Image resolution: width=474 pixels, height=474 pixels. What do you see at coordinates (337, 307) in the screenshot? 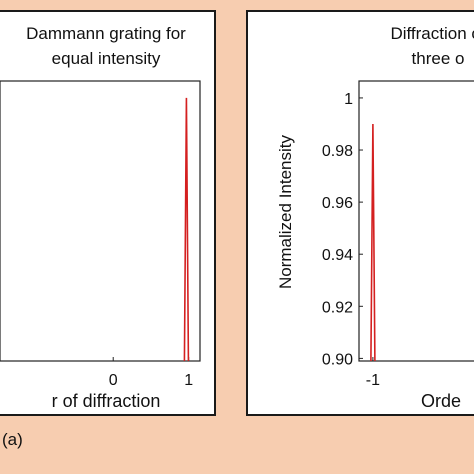
I see `y-tick-label: 0.92` at bounding box center [337, 307].